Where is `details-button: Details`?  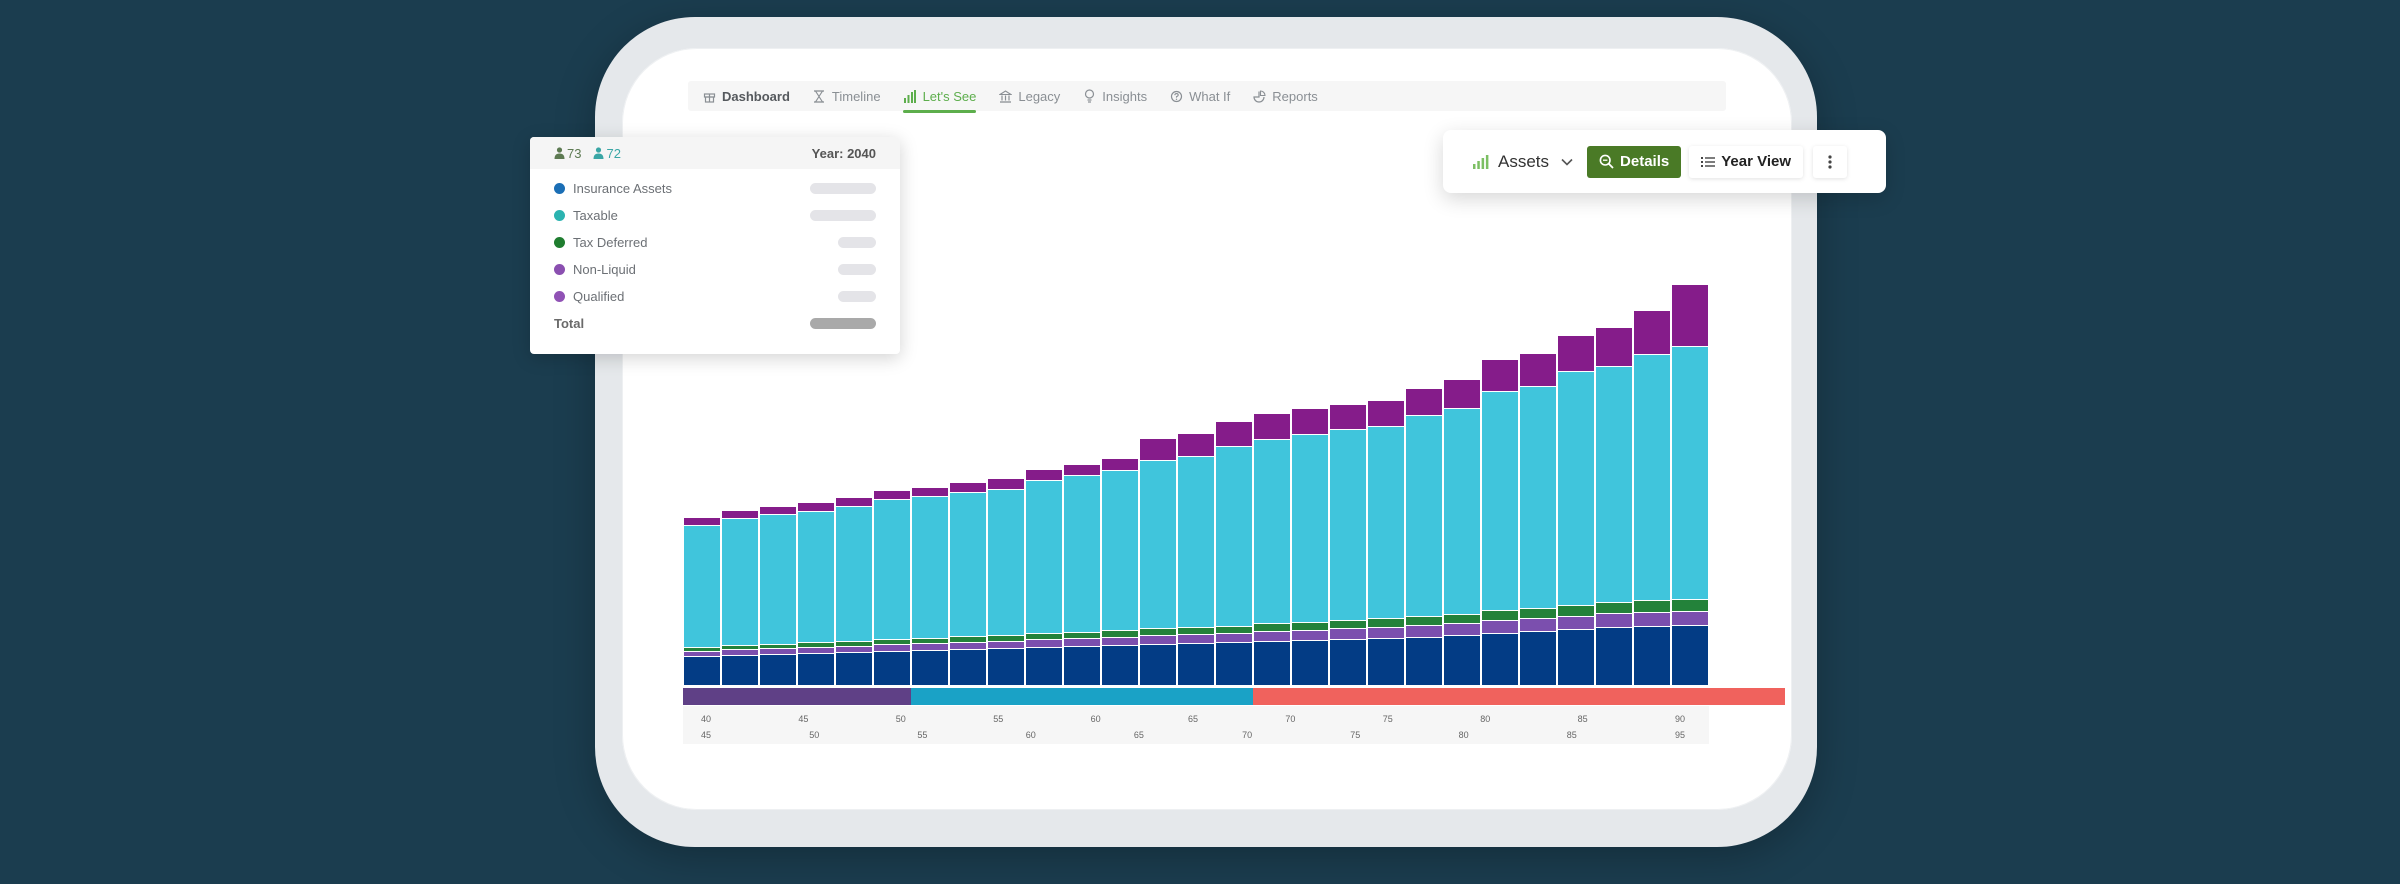
details-button: Details is located at coordinates (1634, 161).